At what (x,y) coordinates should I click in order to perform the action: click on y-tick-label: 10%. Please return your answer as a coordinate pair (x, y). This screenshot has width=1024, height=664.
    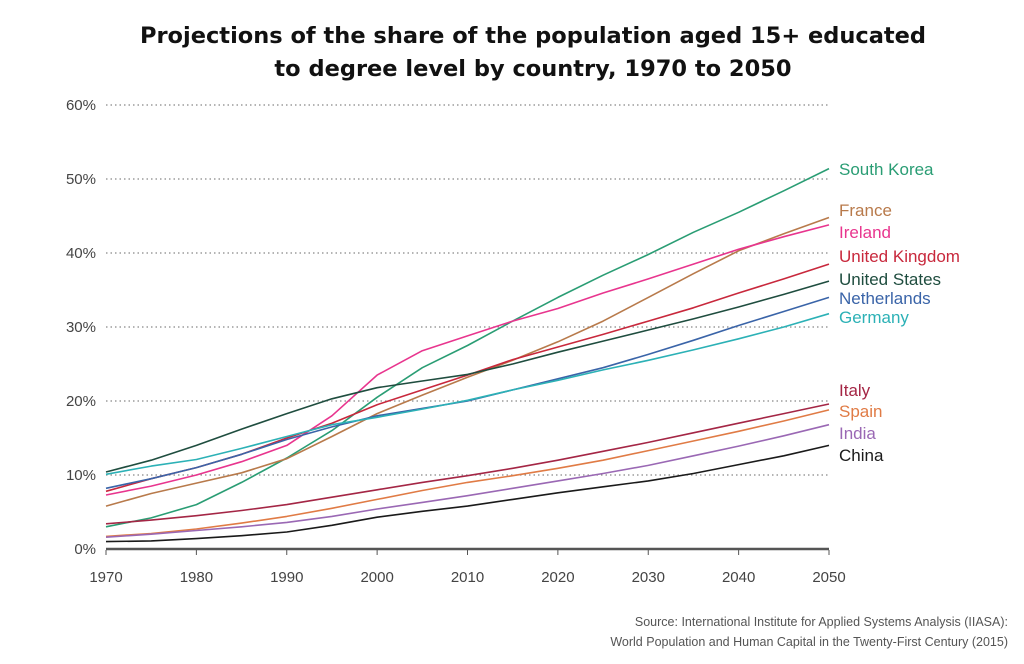
    Looking at the image, I should click on (81, 475).